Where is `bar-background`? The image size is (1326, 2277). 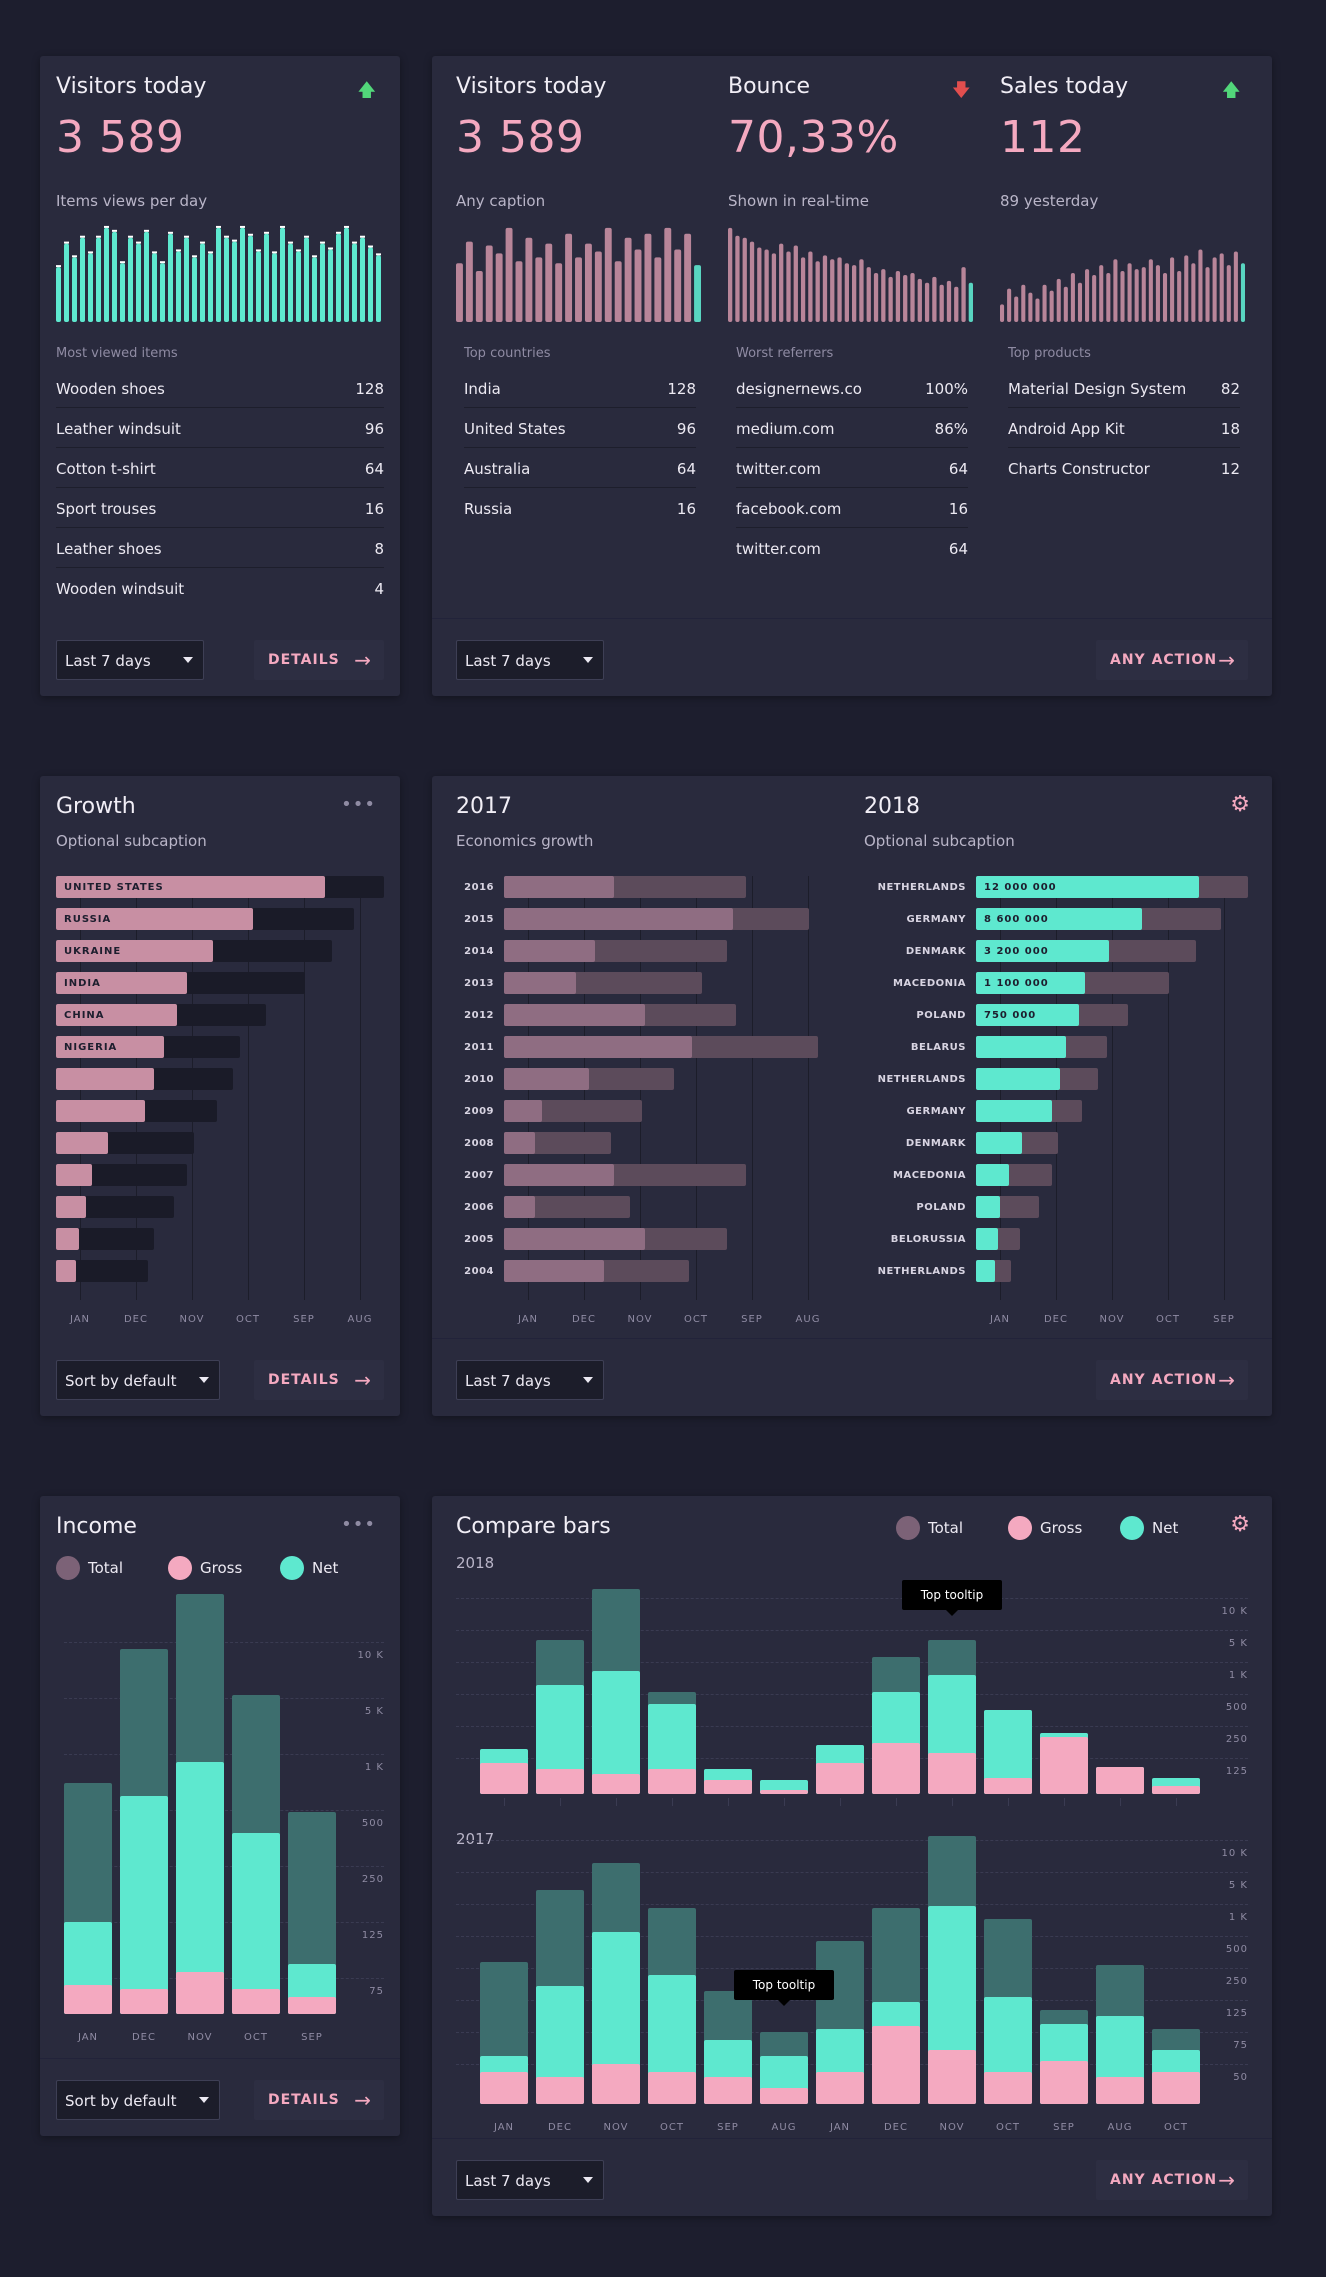
bar-background is located at coordinates (115, 1207).